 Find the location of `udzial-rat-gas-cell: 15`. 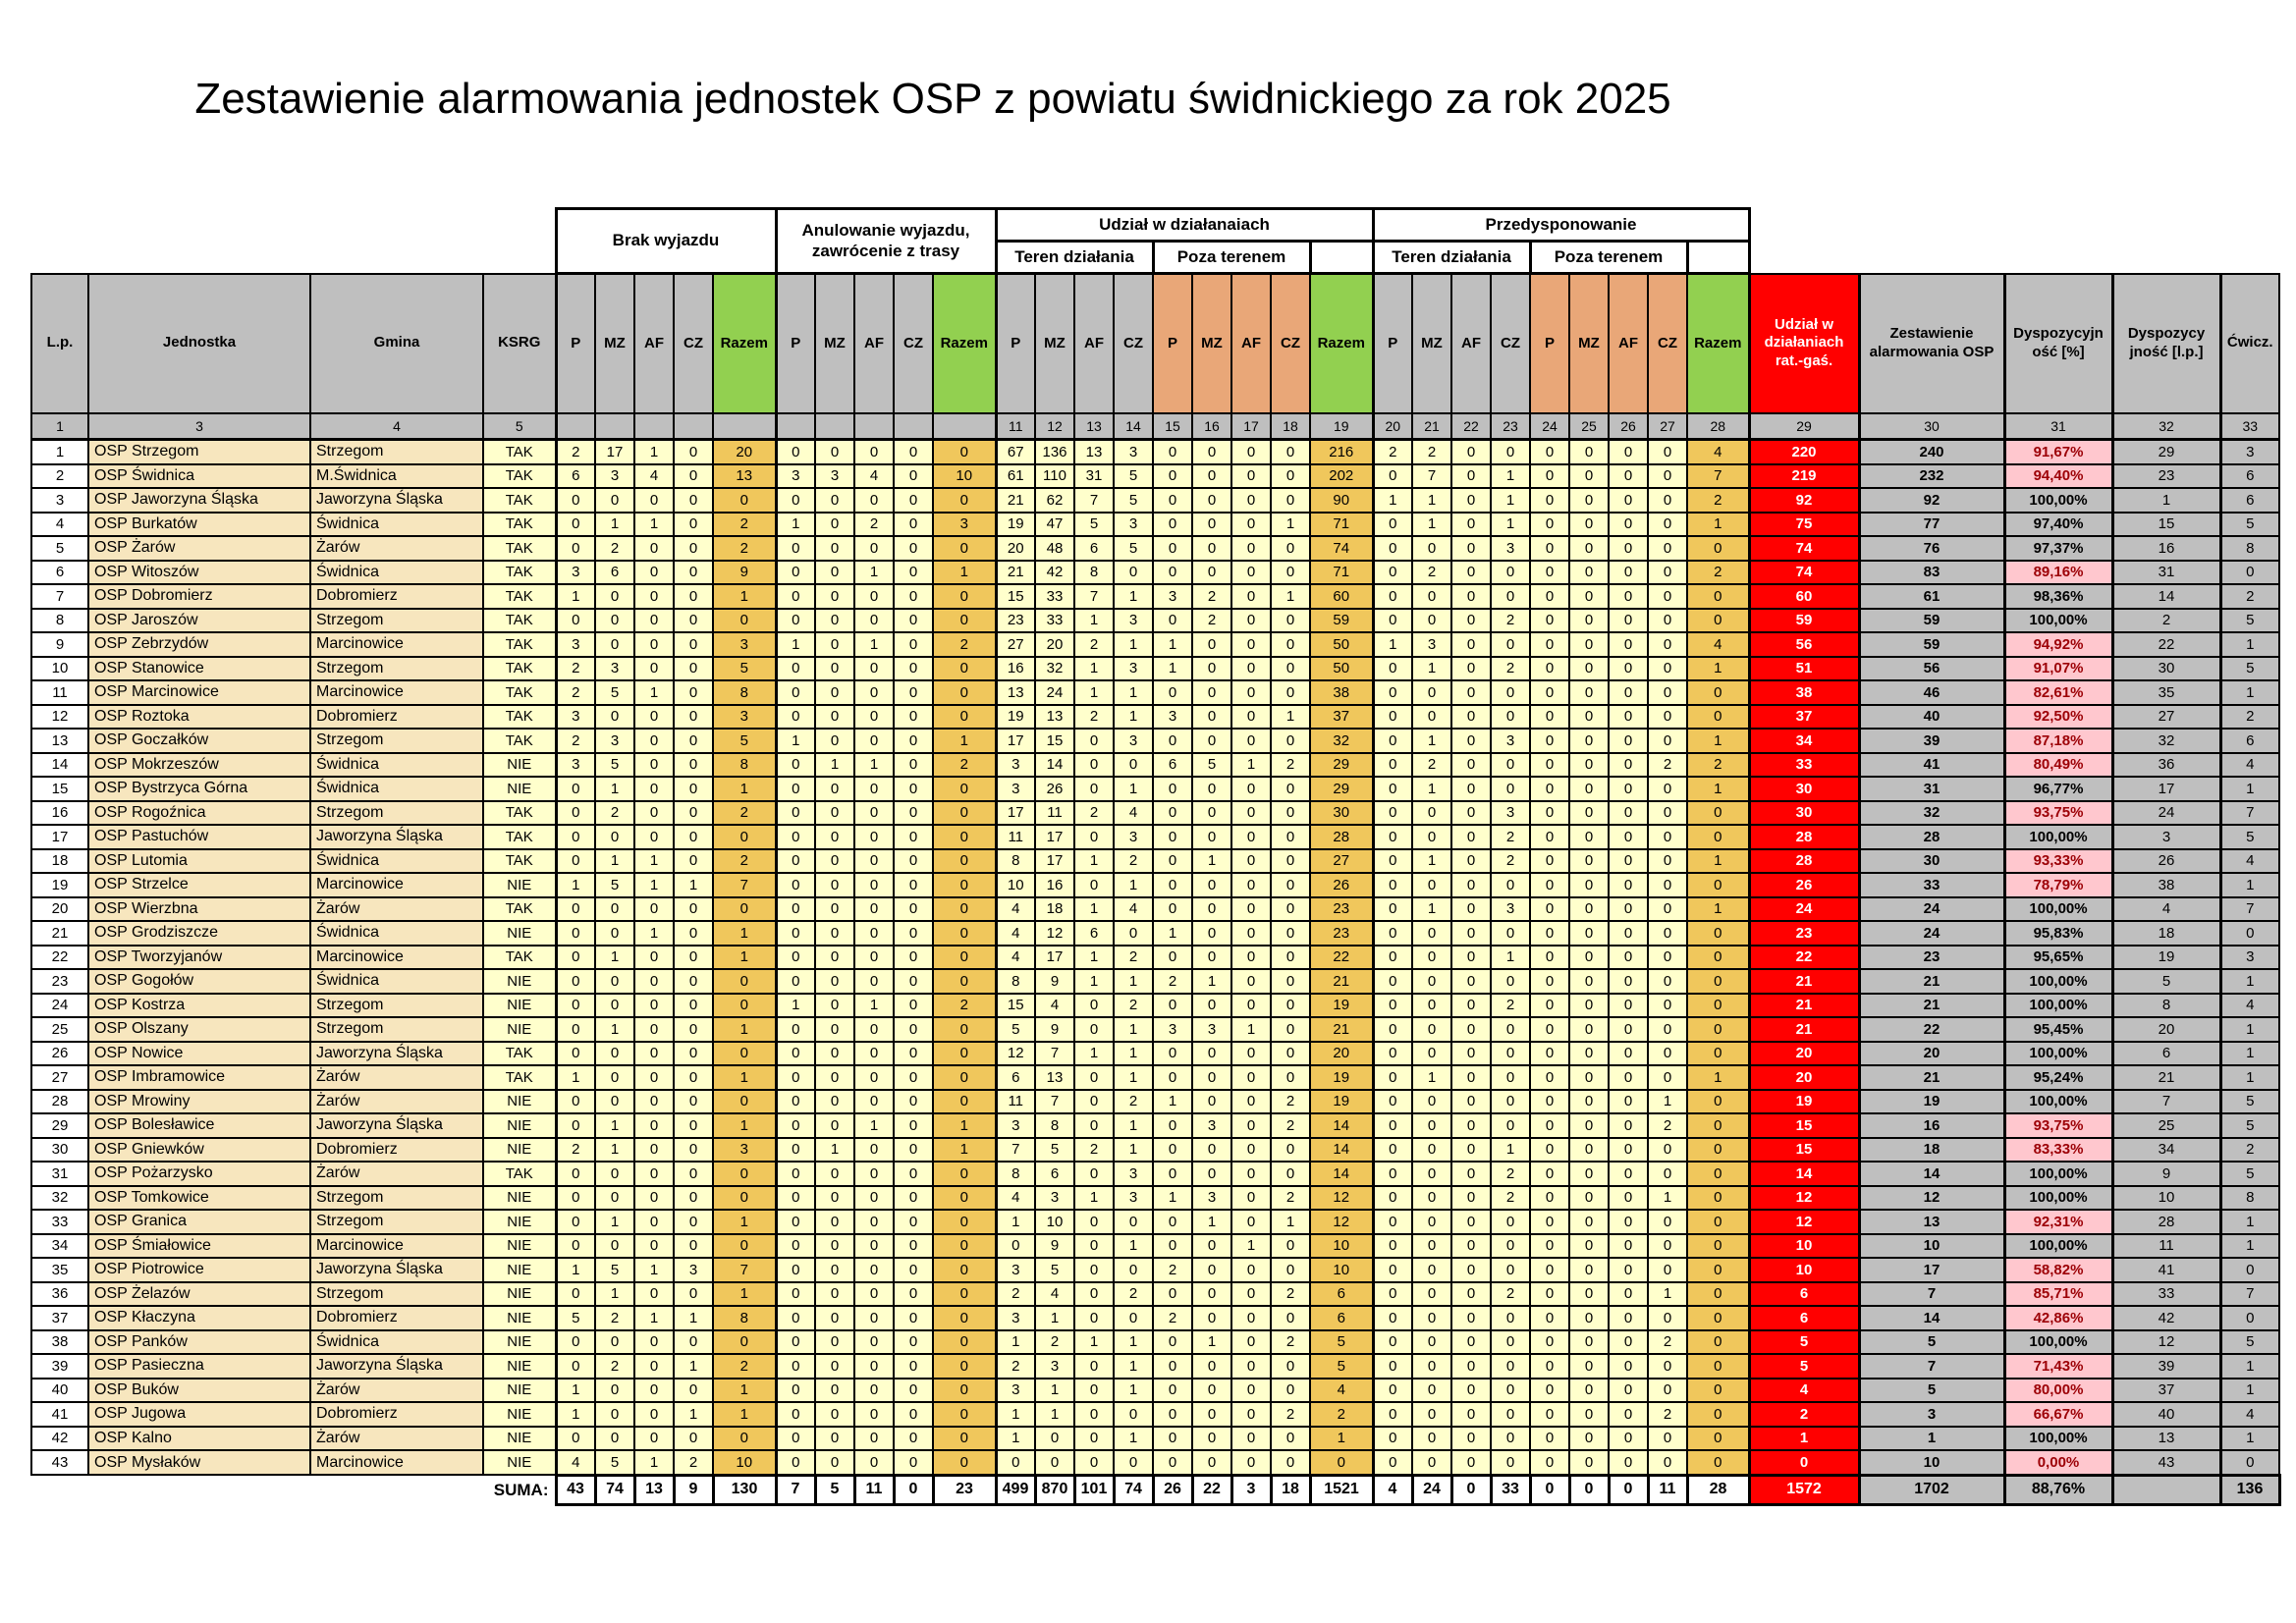

udzial-rat-gas-cell: 15 is located at coordinates (1803, 1149).